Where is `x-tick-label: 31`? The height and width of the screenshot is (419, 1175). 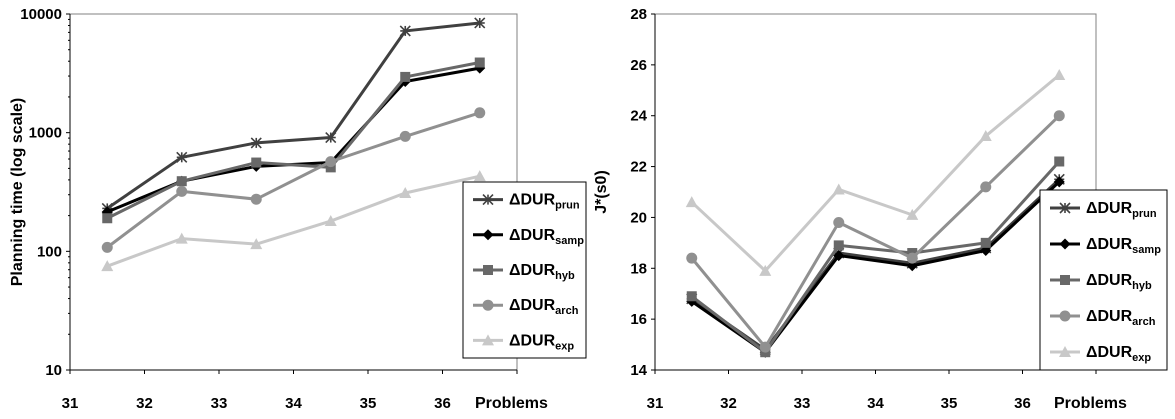 x-tick-label: 31 is located at coordinates (70, 403).